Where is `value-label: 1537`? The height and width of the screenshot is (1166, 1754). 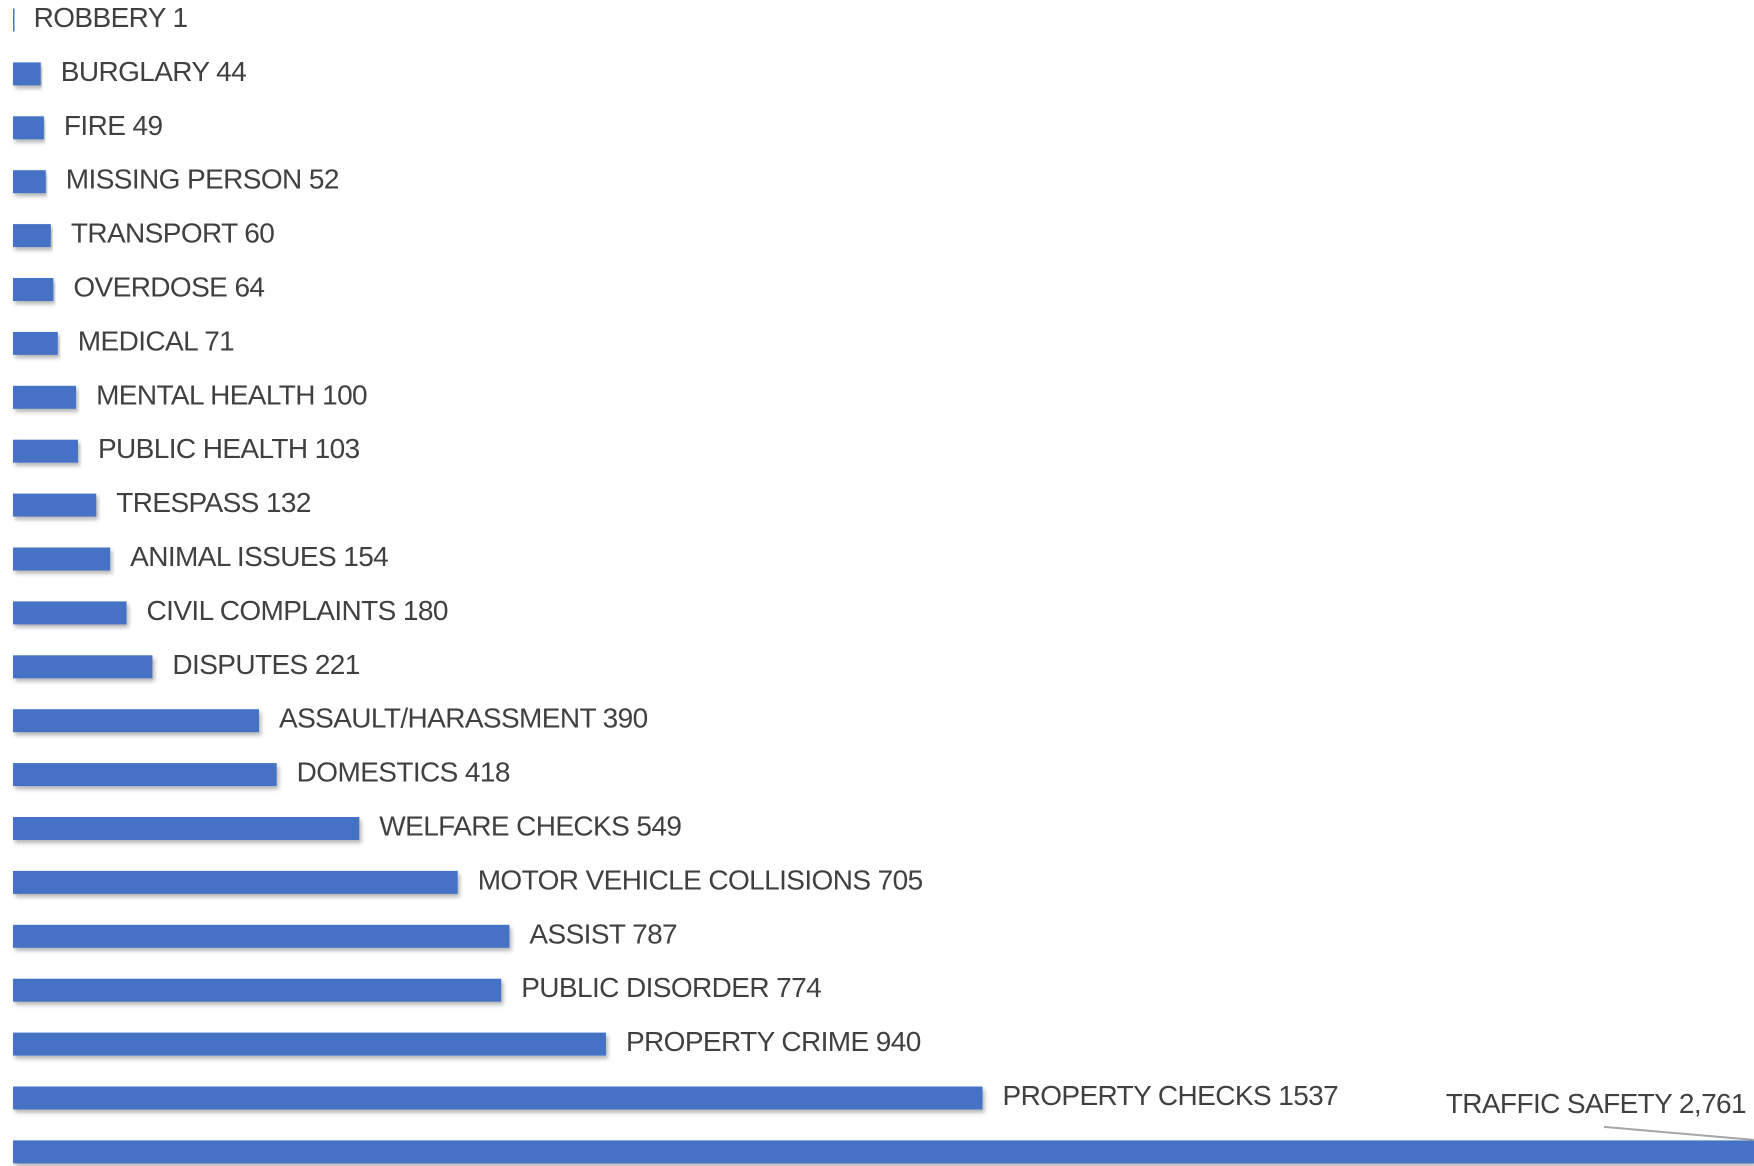 value-label: 1537 is located at coordinates (1308, 1095).